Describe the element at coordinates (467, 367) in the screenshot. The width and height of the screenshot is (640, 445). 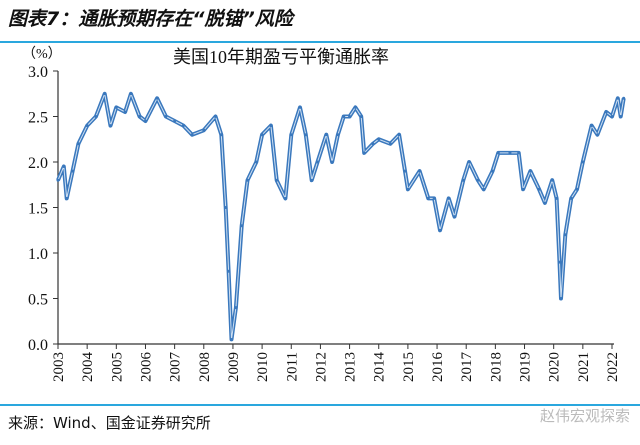
I see `x-tick-label: 2017` at that location.